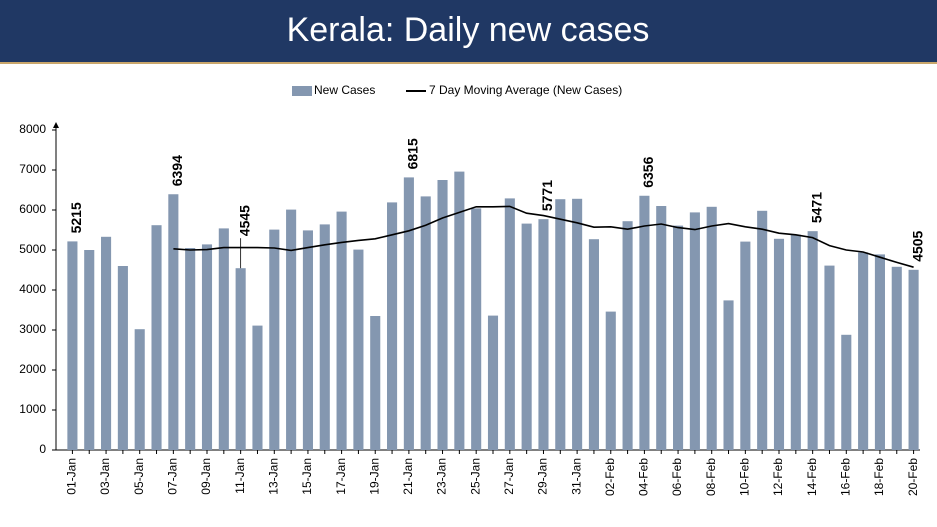  Describe the element at coordinates (845, 477) in the screenshot. I see `x-tick-label: 16-Feb` at that location.